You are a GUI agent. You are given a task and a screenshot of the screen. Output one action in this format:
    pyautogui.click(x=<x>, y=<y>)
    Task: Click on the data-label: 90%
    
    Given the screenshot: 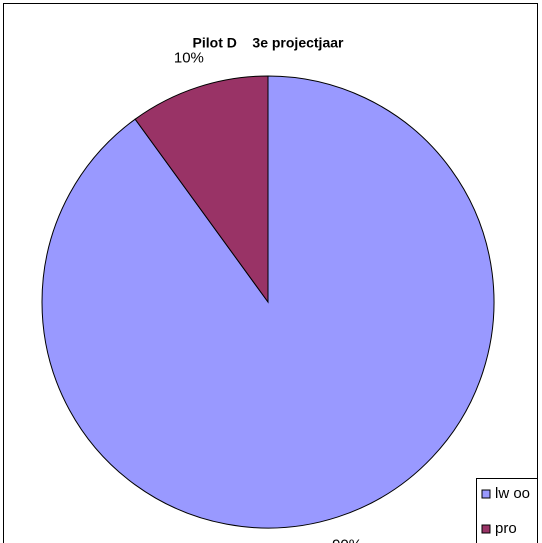 What is the action you would take?
    pyautogui.click(x=347, y=539)
    